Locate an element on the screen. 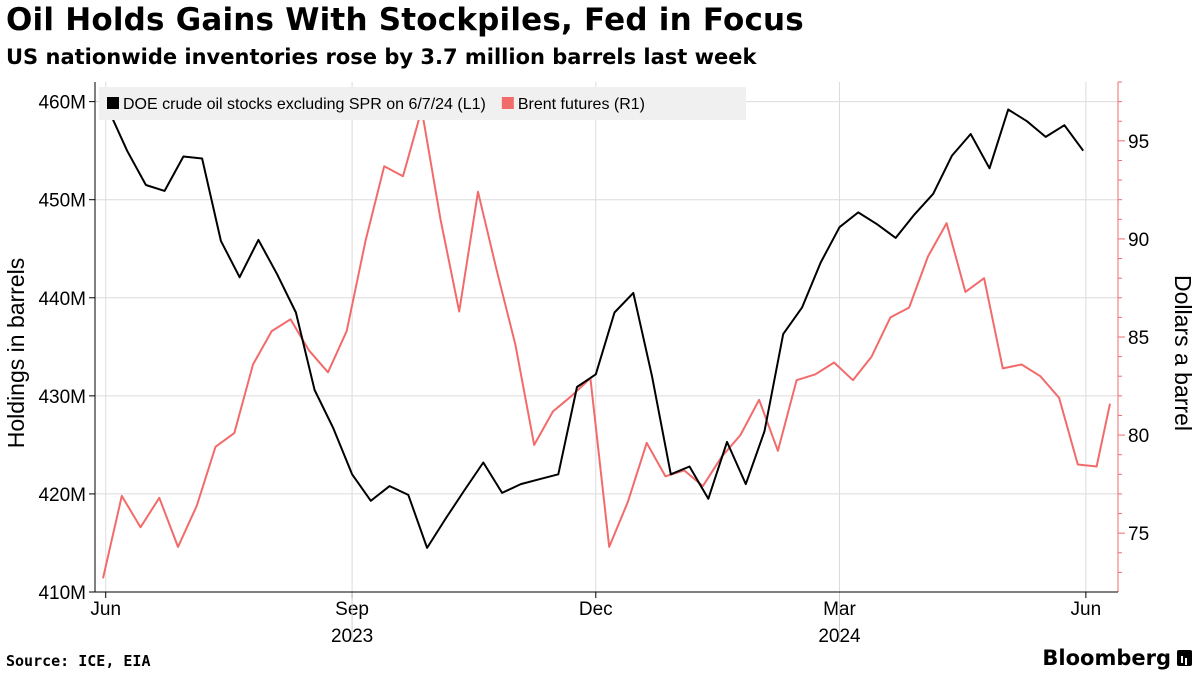 The height and width of the screenshot is (675, 1200). left-tick-label: 420M is located at coordinates (62, 495).